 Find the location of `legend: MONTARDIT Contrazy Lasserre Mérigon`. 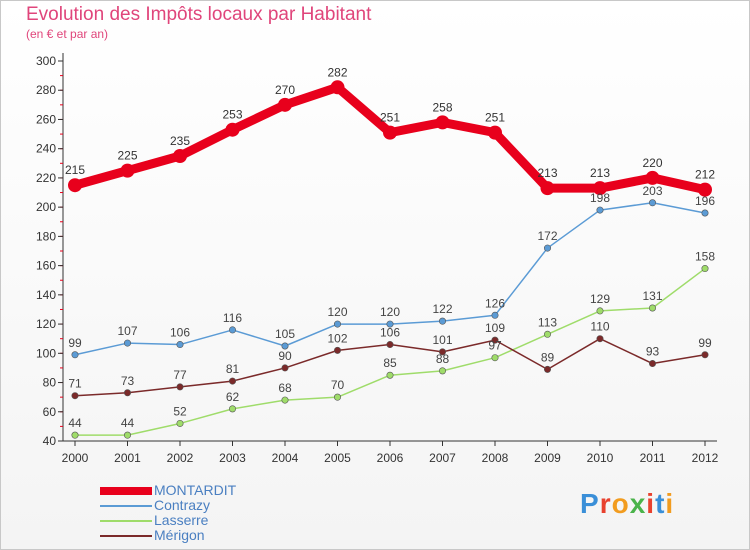

legend: MONTARDIT Contrazy Lasserre Mérigon is located at coordinates (200, 513).